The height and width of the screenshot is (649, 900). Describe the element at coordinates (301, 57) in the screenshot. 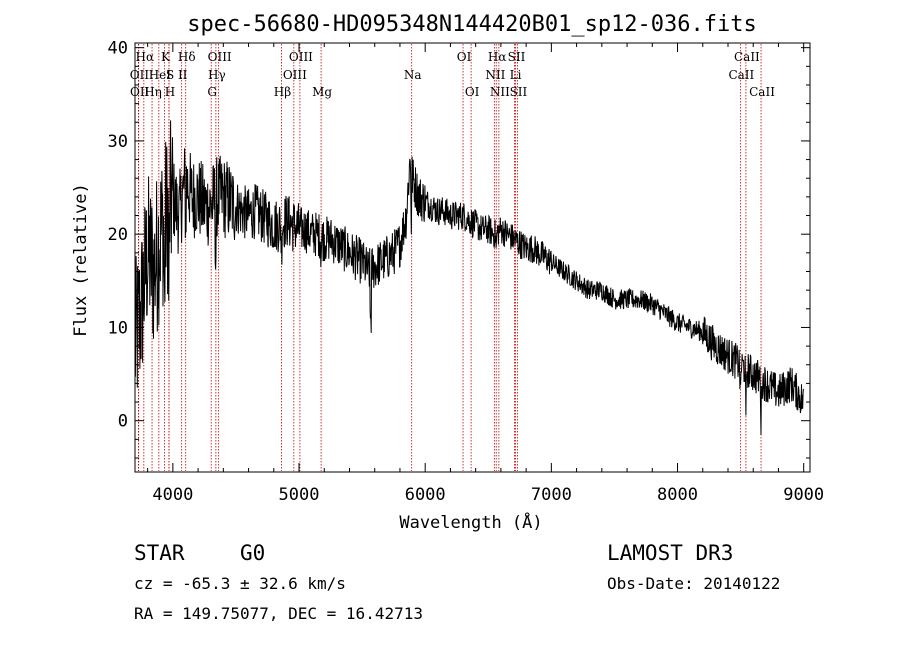

I see `line-label-13: OIII` at that location.